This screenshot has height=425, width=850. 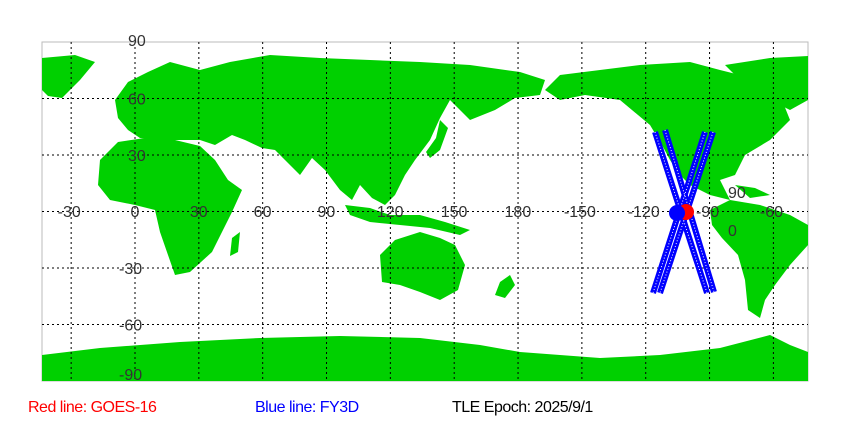 What do you see at coordinates (752, 191) in the screenshot?
I see `caribbean` at bounding box center [752, 191].